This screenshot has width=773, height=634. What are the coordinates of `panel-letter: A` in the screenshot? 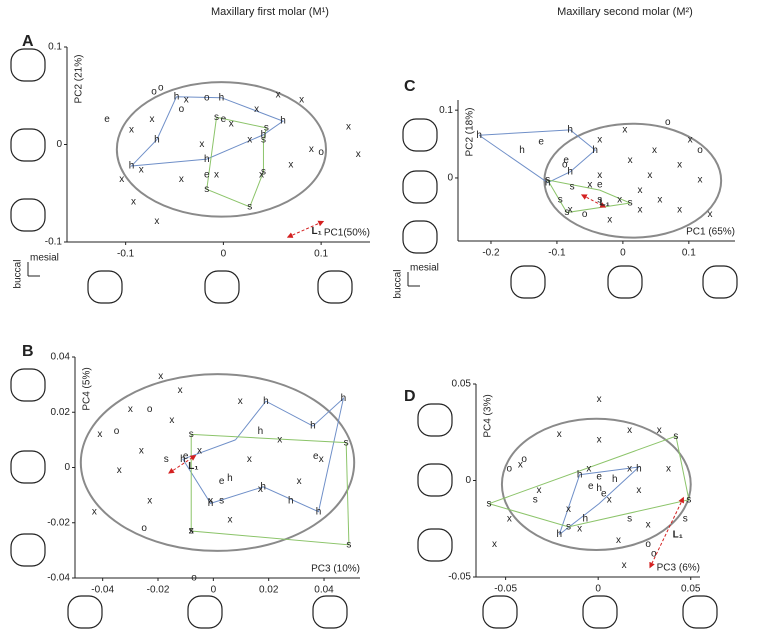 It's located at (28, 41).